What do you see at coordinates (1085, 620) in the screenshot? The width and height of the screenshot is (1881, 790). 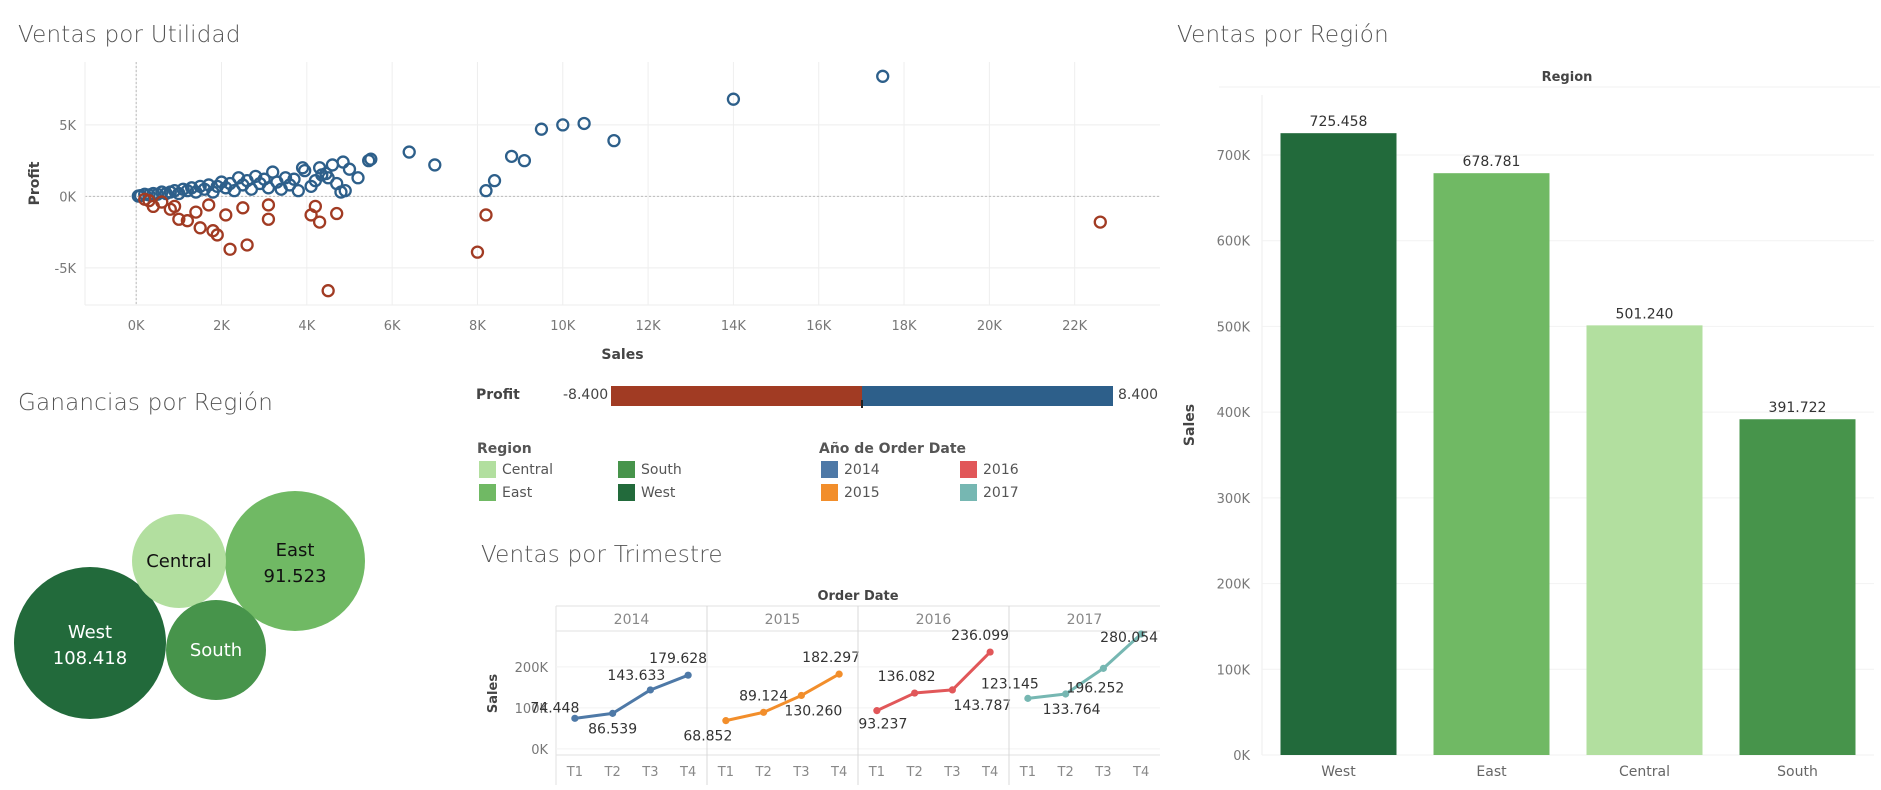 I see `line-year-header: 2017` at bounding box center [1085, 620].